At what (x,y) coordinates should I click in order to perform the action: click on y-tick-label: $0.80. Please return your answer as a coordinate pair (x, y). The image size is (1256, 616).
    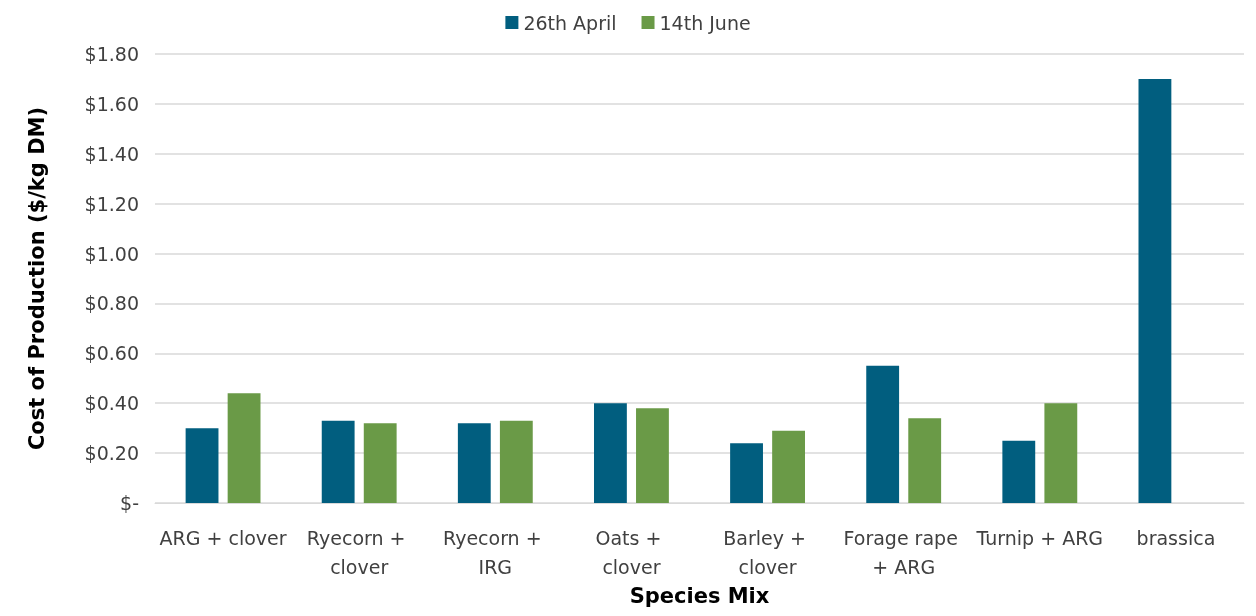
    Looking at the image, I should click on (111, 303).